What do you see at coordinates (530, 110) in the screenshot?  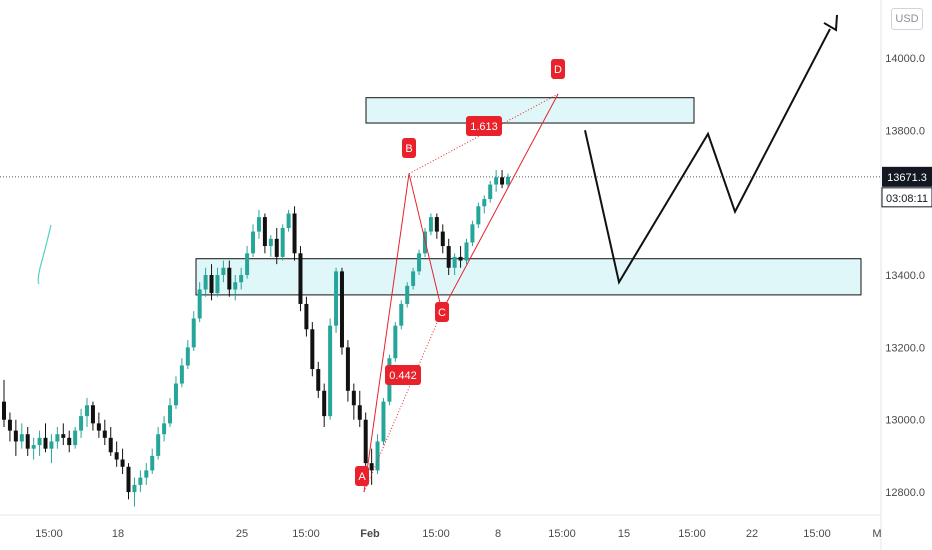 I see `upper-zone` at bounding box center [530, 110].